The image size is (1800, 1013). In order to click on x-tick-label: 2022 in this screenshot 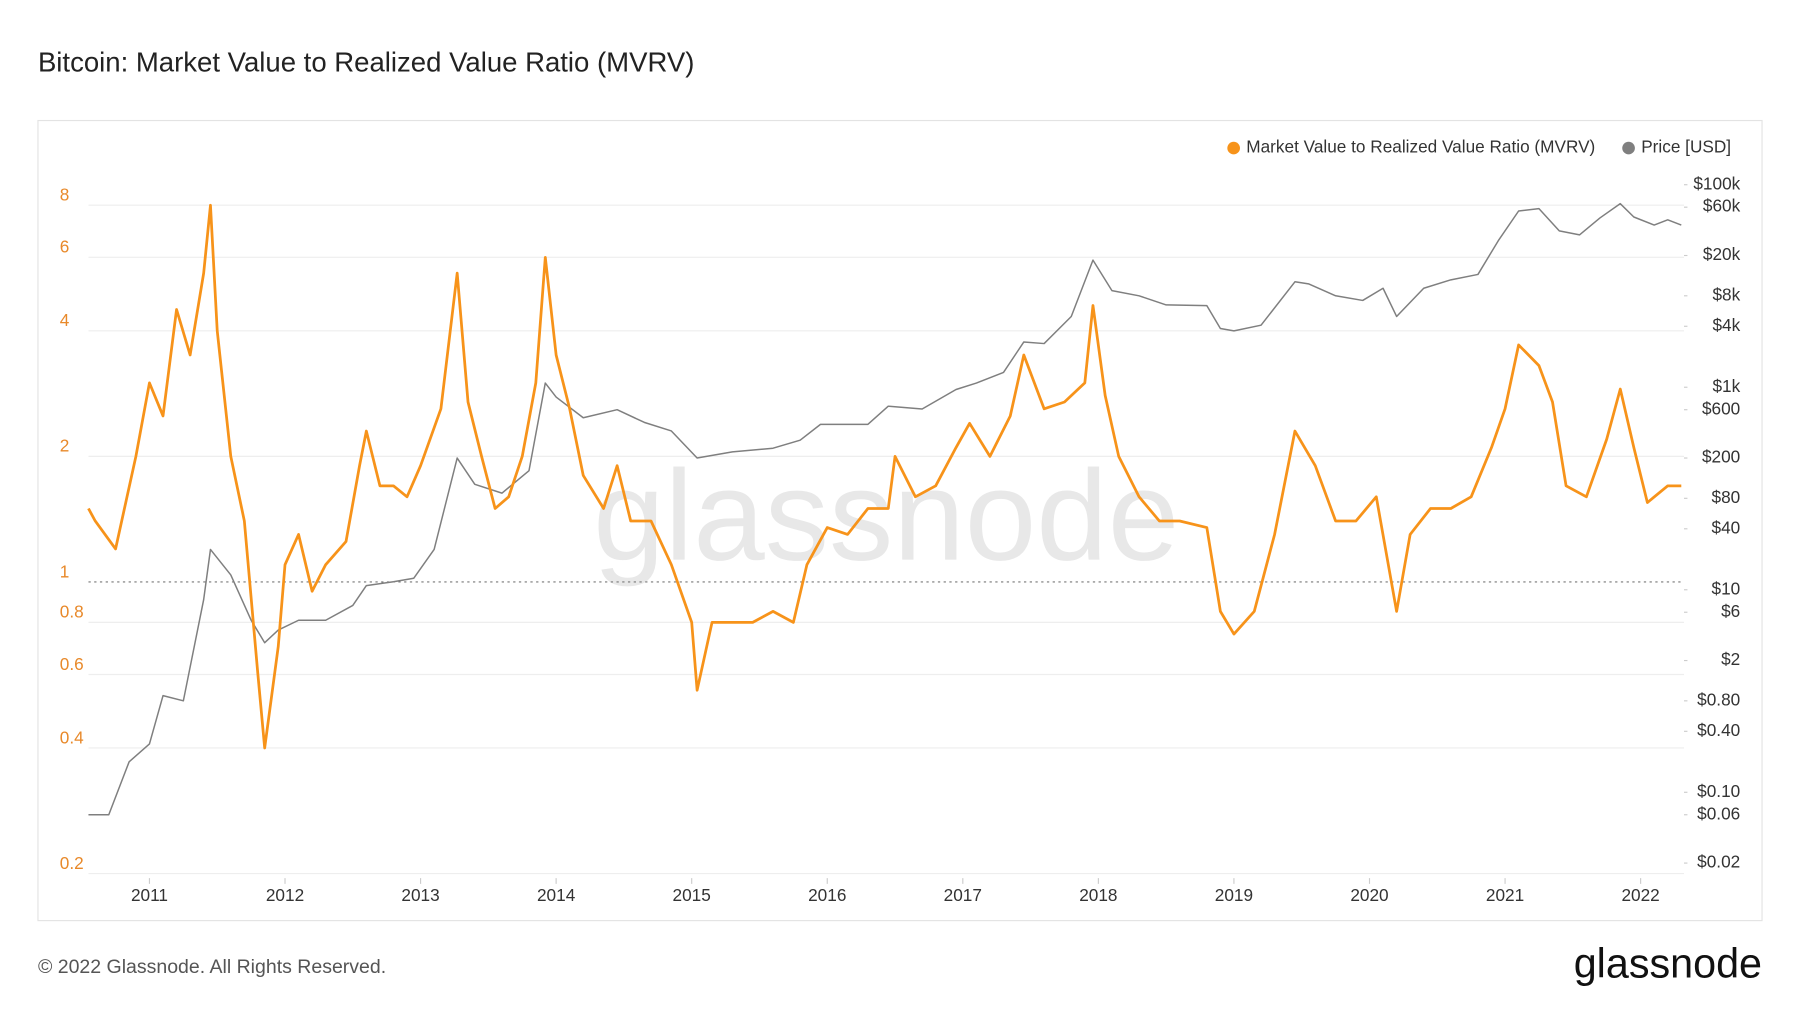, I will do `click(1640, 895)`.